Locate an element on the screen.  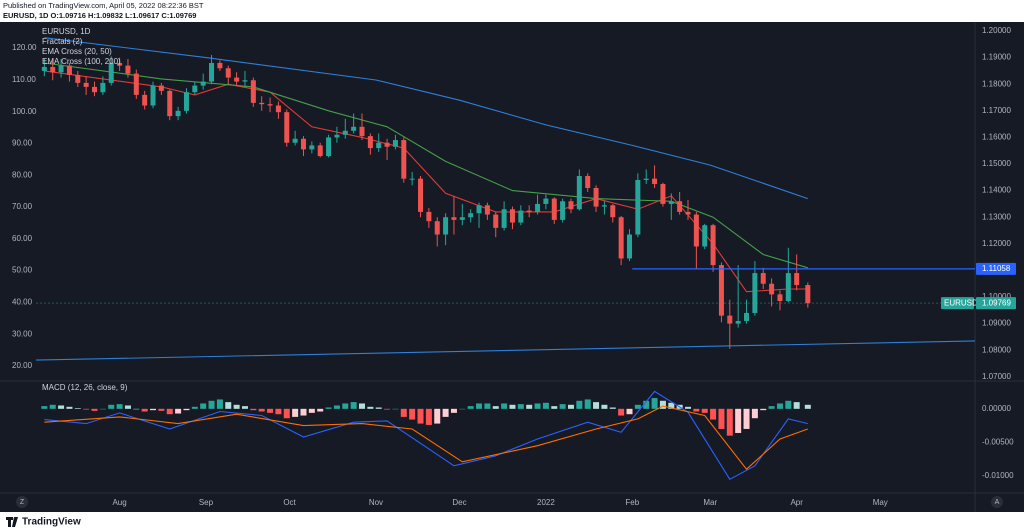
y2-tick-label: 80.00 is located at coordinates (22, 174).